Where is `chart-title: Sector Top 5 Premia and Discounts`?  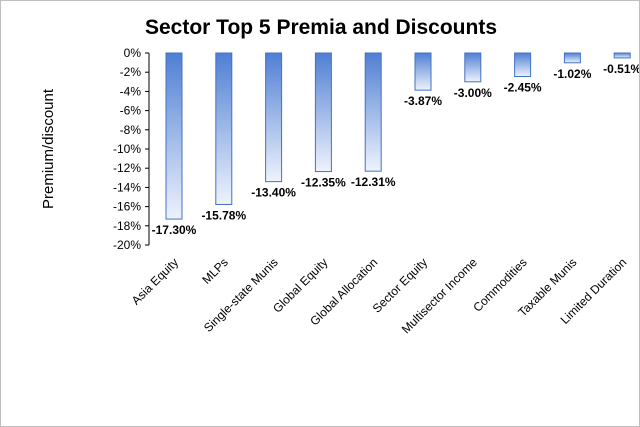
chart-title: Sector Top 5 Premia and Discounts is located at coordinates (321, 27).